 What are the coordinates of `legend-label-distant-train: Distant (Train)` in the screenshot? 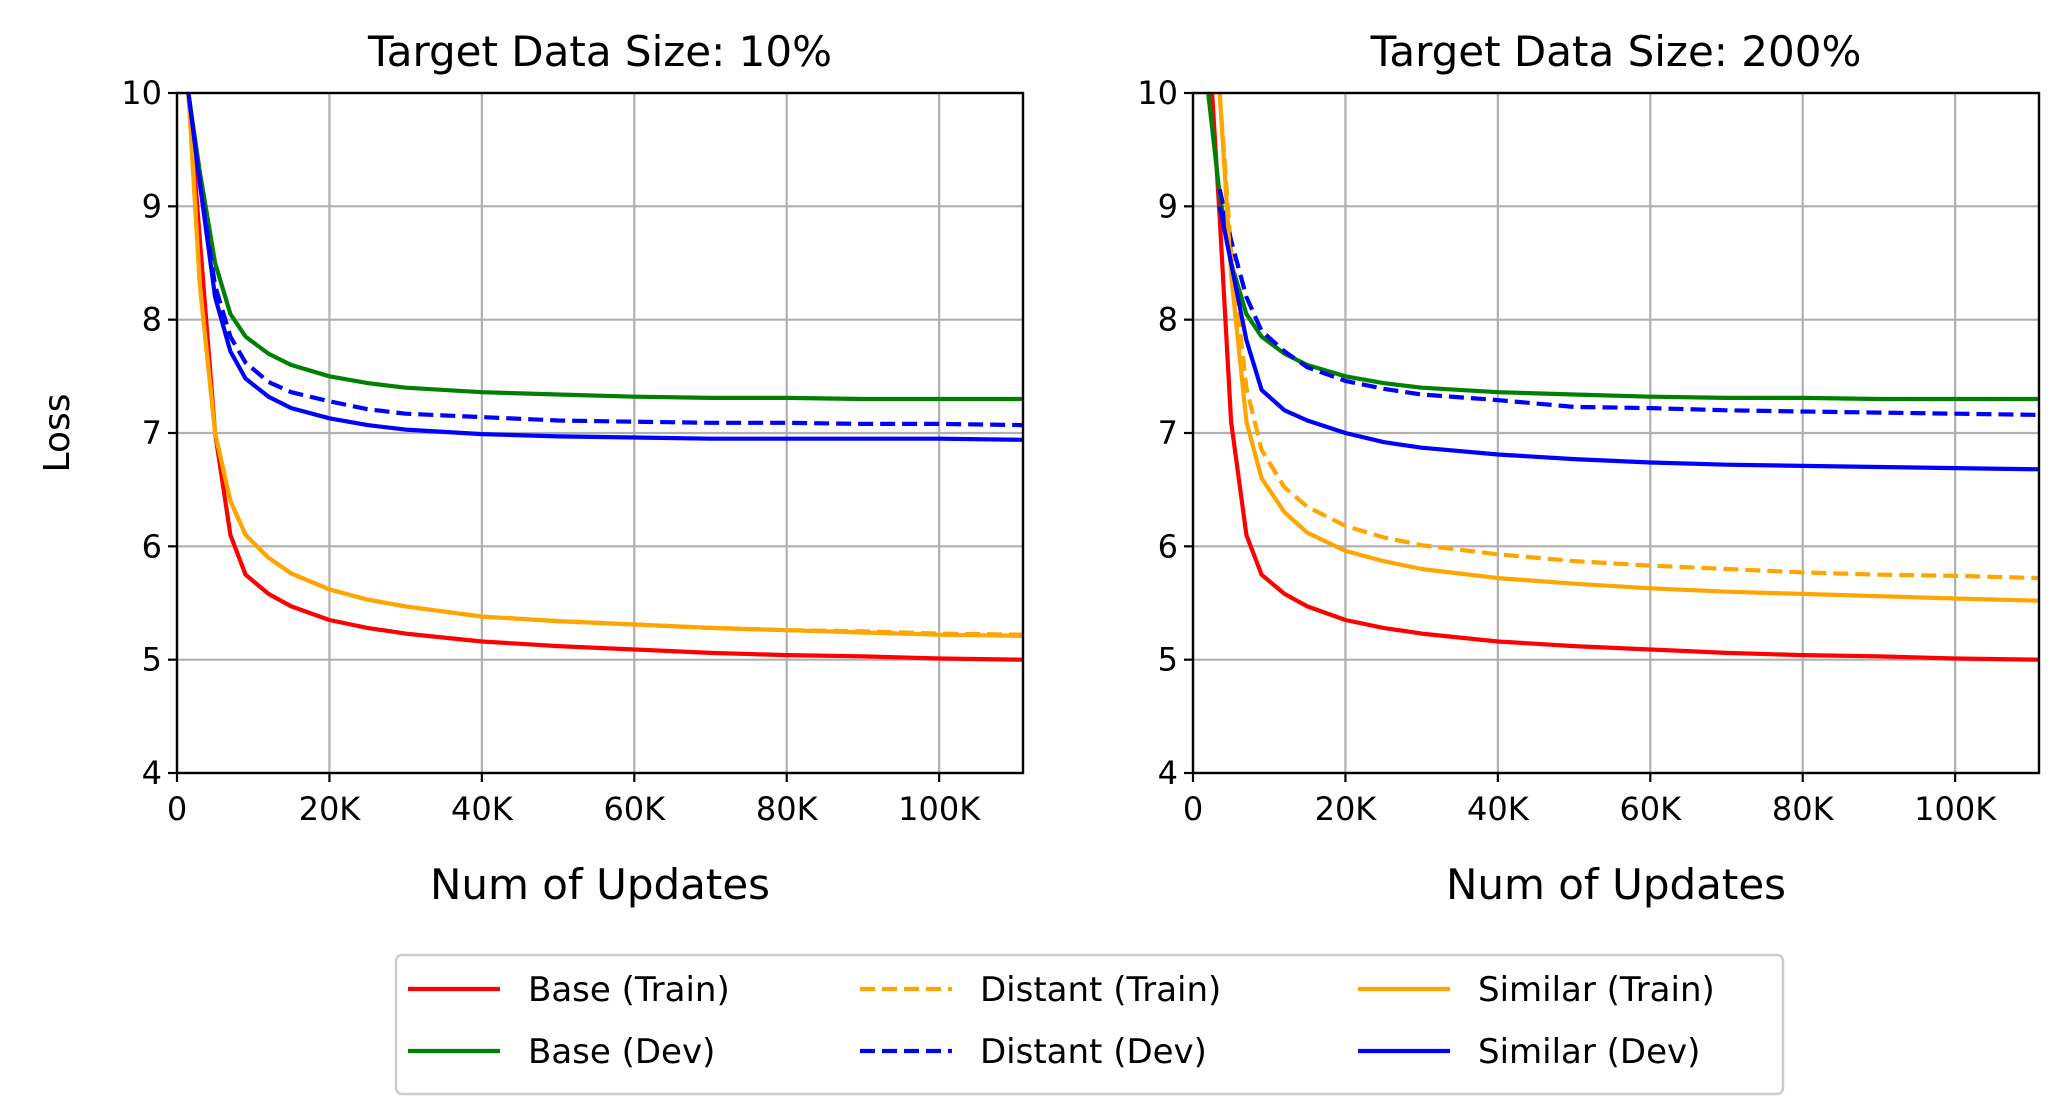 It's located at (1100, 990).